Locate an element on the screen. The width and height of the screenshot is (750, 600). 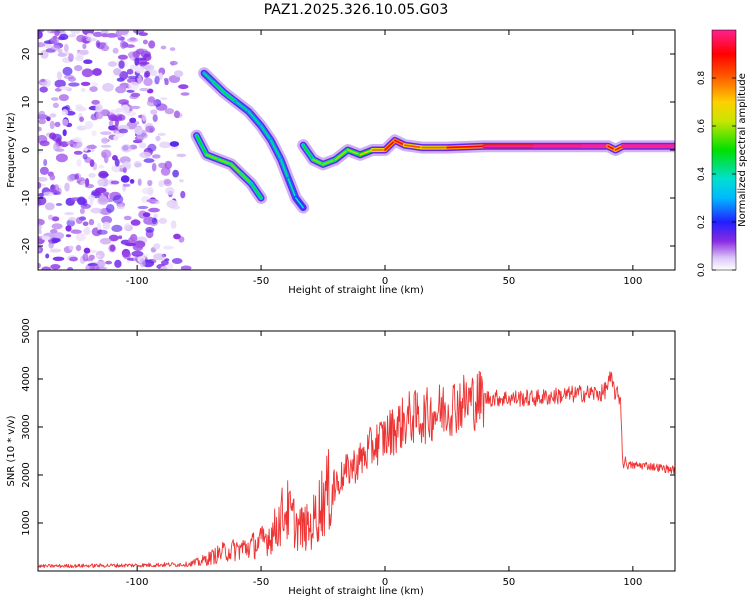
x-tick-label: 50 is located at coordinates (509, 281).